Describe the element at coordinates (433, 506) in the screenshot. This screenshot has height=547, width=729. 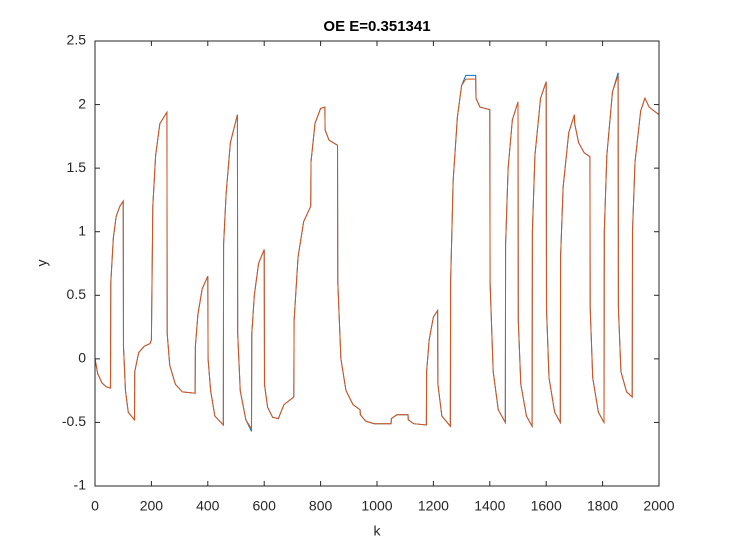
I see `x-tick-label: 1200` at that location.